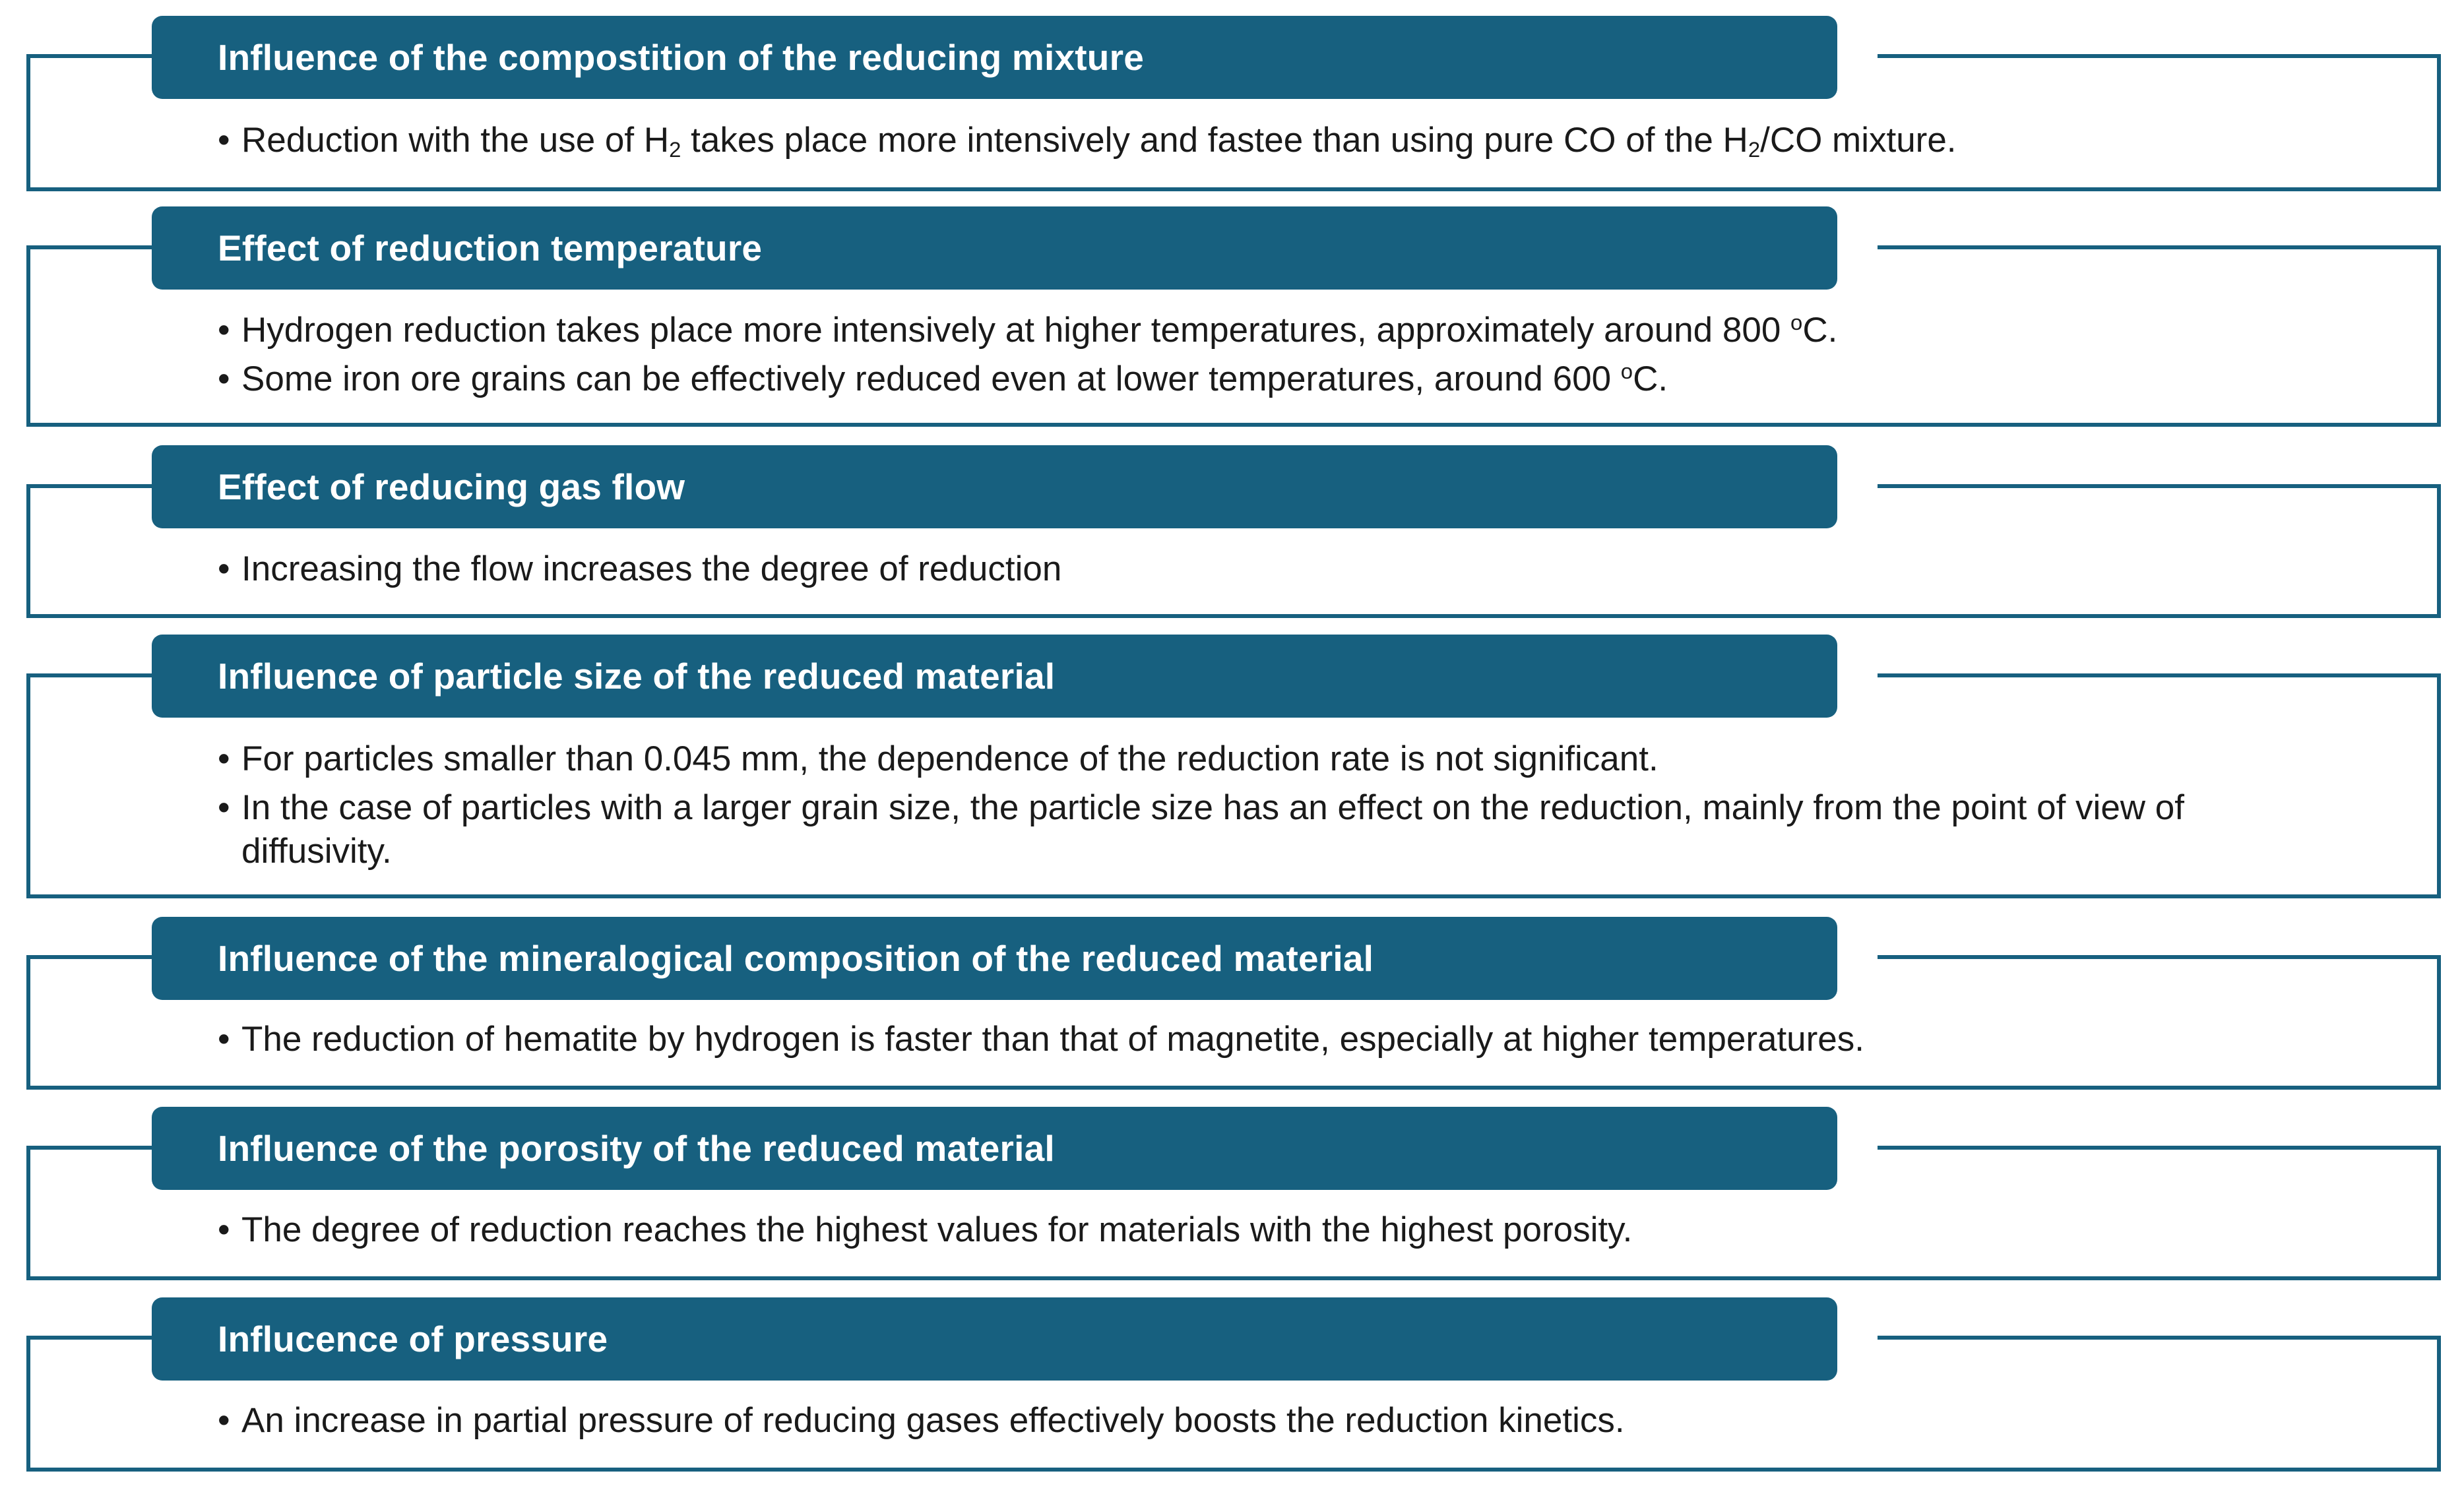  What do you see at coordinates (455, 140) in the screenshot?
I see `bullet-text-part: Reduction with the use of H` at bounding box center [455, 140].